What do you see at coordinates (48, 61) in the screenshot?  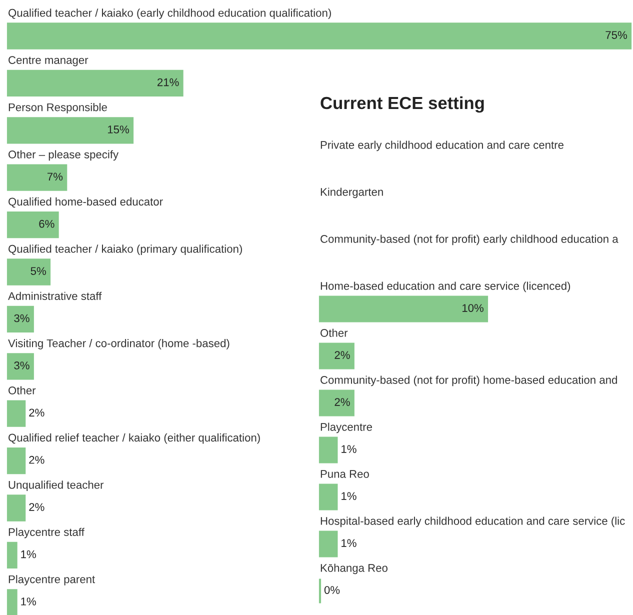 I see `y-tick-label: Centre manager` at bounding box center [48, 61].